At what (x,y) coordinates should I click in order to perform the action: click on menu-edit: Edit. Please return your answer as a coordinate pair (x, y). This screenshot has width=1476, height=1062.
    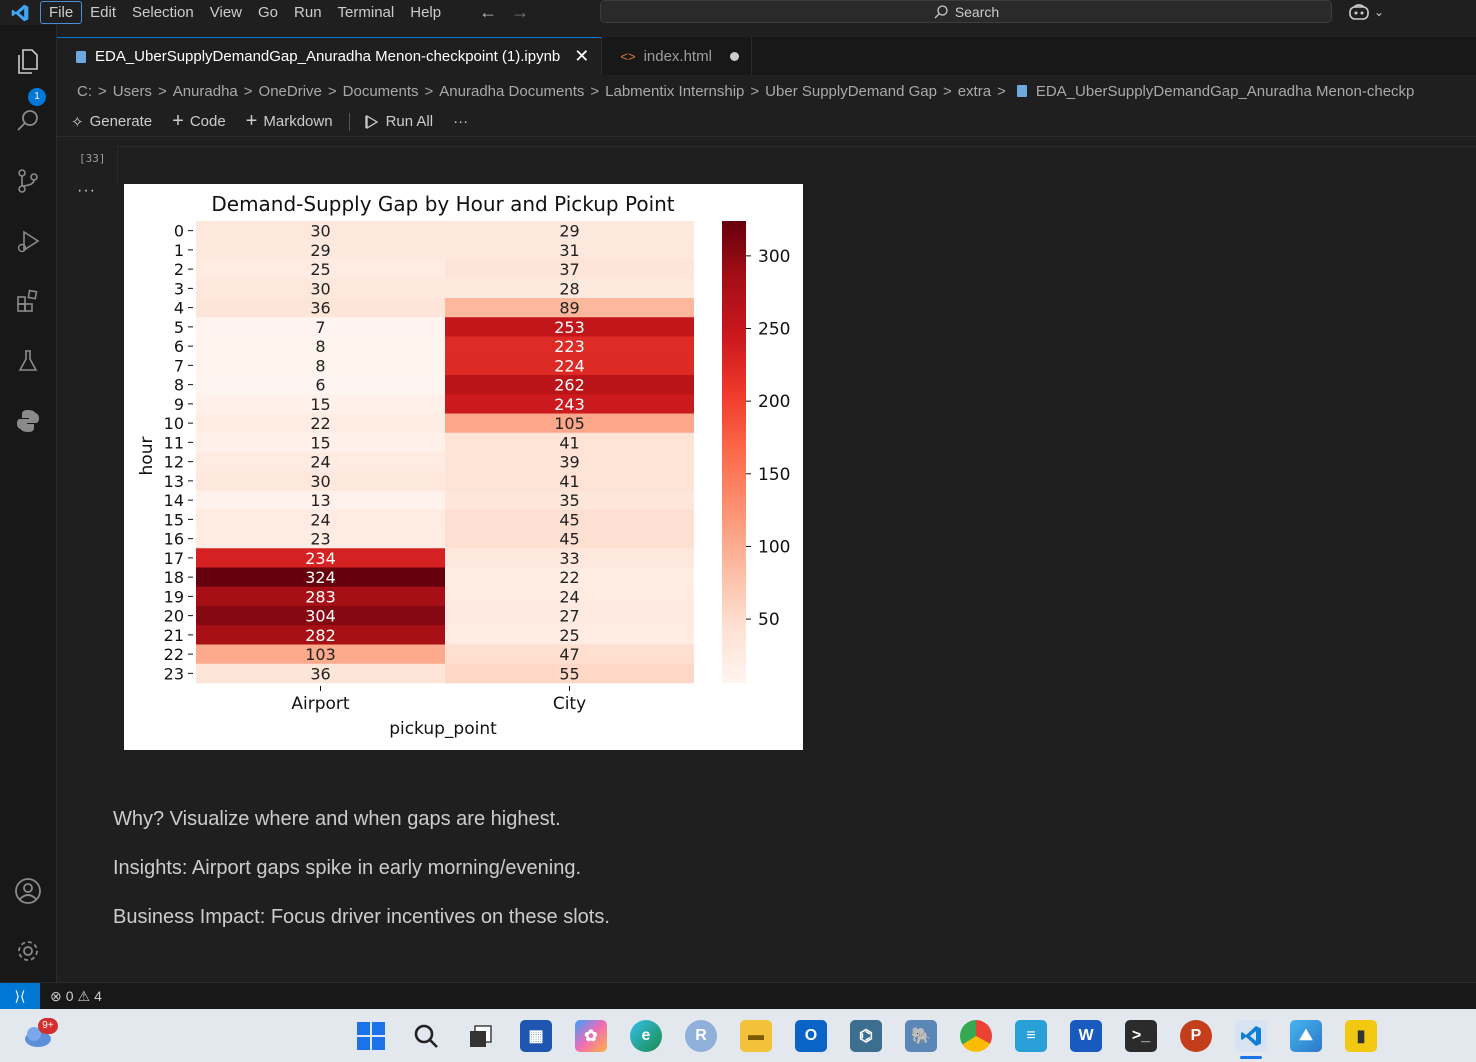
    Looking at the image, I should click on (103, 12).